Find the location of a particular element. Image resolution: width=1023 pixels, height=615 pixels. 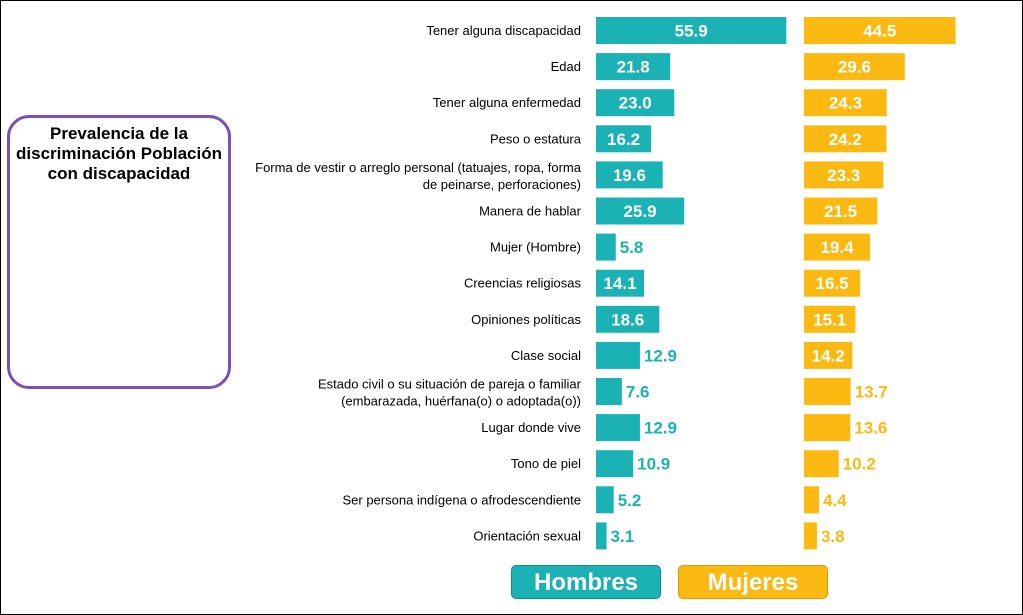

hombres-data-label: 3.1 is located at coordinates (623, 536).